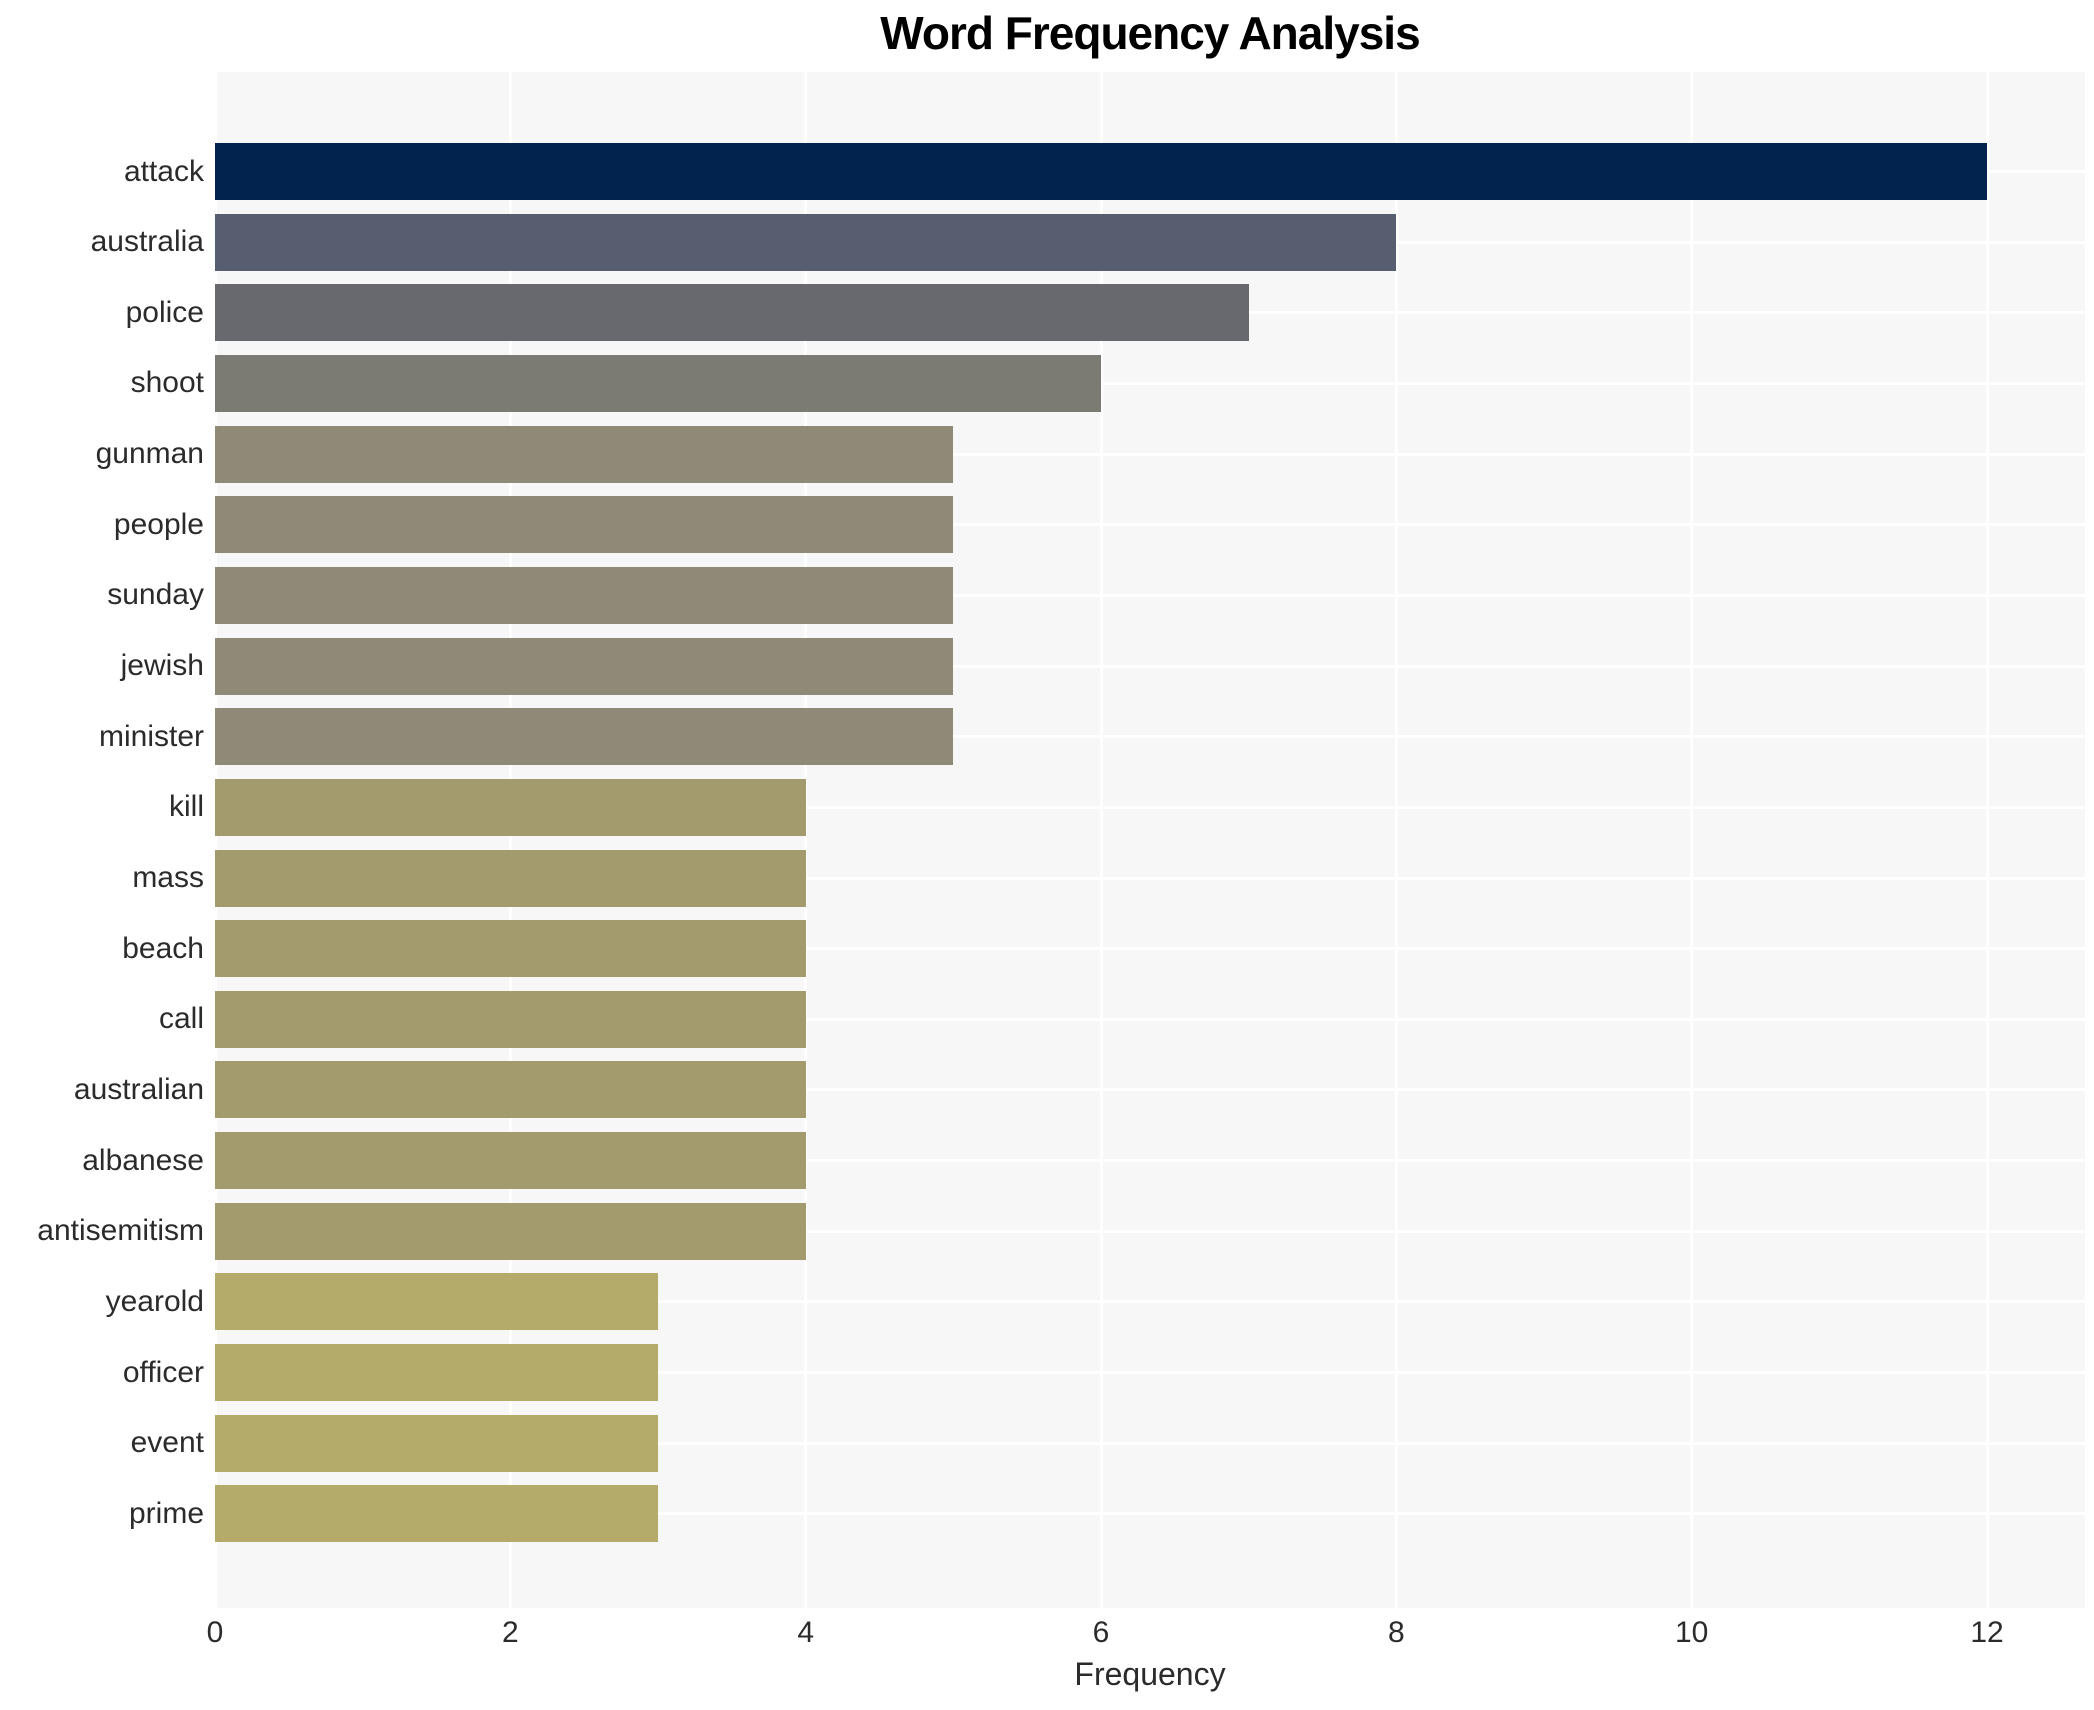  What do you see at coordinates (1150, 525) in the screenshot?
I see `gridline-h-people` at bounding box center [1150, 525].